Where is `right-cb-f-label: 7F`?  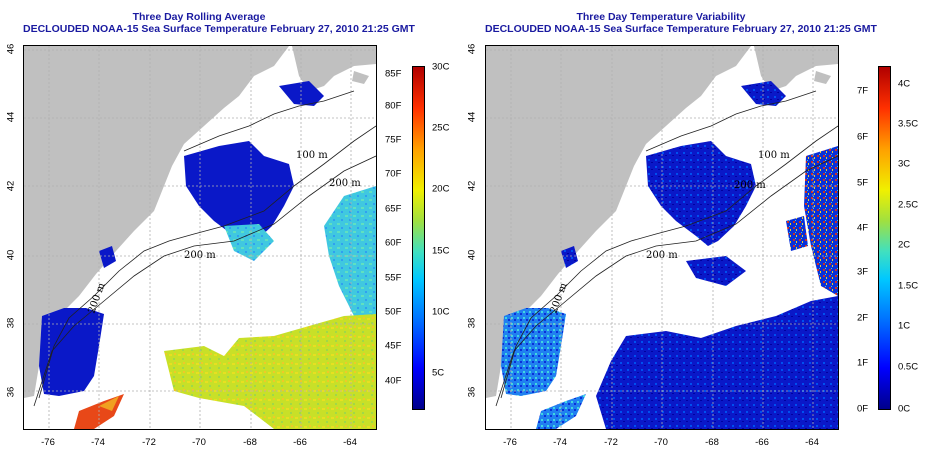
right-cb-f-label: 7F is located at coordinates (863, 91).